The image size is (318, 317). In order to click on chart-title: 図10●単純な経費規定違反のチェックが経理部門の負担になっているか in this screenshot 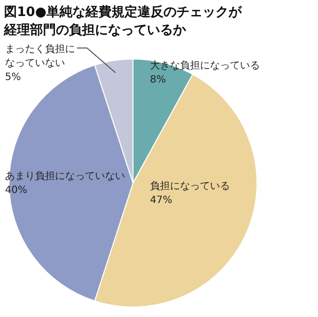, I will do `click(122, 21)`.